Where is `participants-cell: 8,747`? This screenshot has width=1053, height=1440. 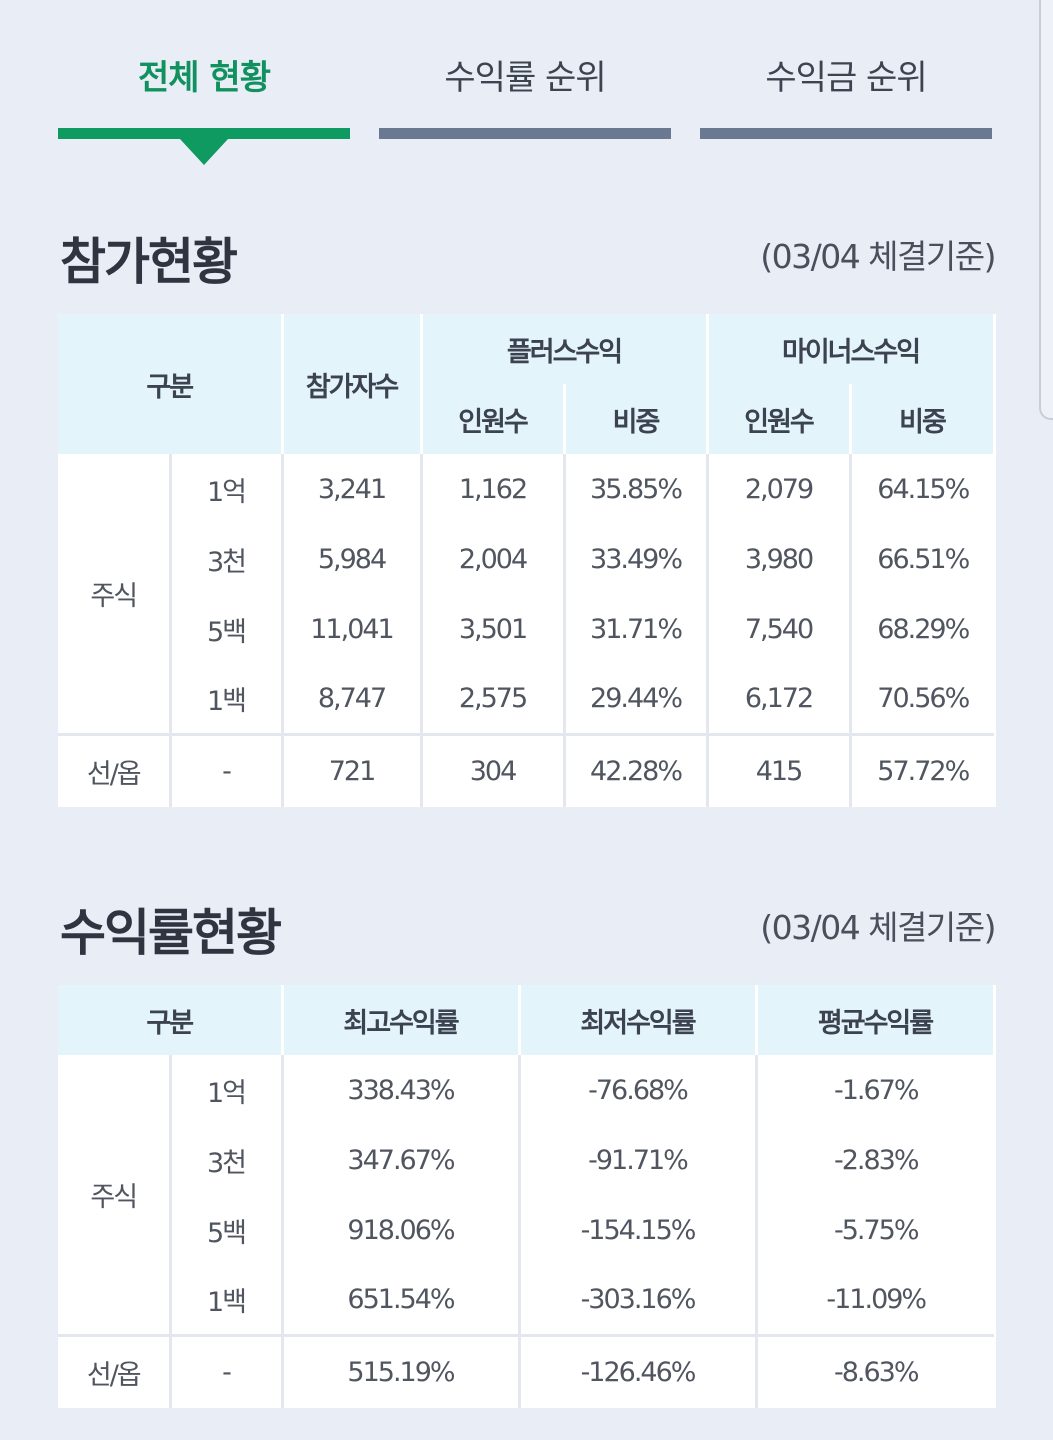
participants-cell: 8,747 is located at coordinates (352, 699).